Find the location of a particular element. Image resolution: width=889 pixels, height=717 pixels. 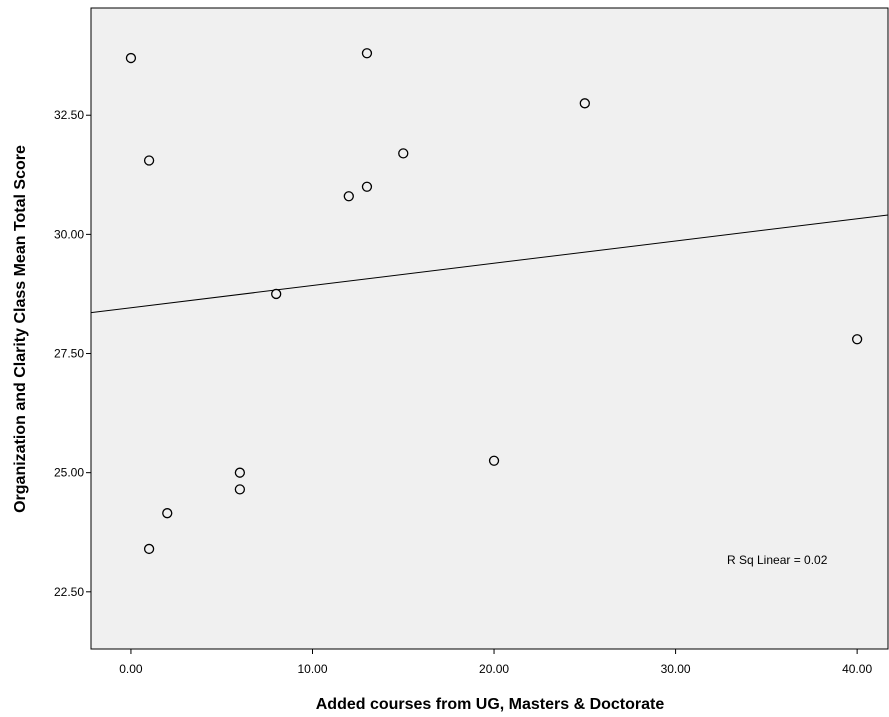

y-tick-label: 27.50 is located at coordinates (69, 354).